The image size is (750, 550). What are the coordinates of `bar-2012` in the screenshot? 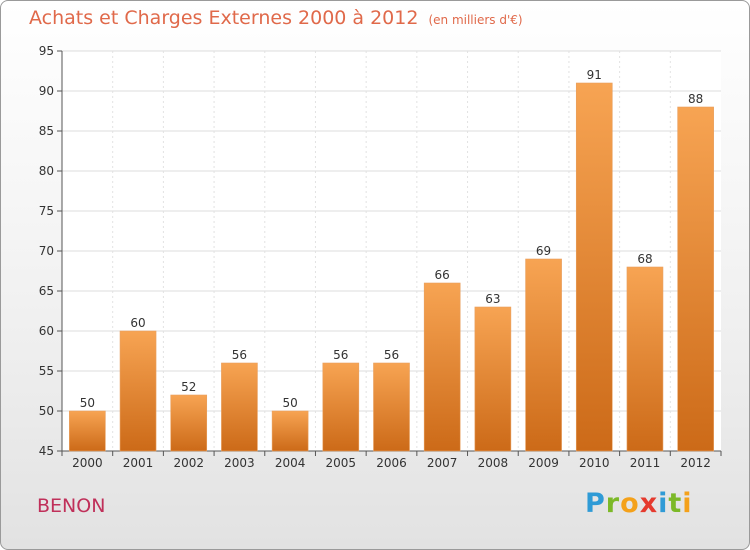 It's located at (695, 279).